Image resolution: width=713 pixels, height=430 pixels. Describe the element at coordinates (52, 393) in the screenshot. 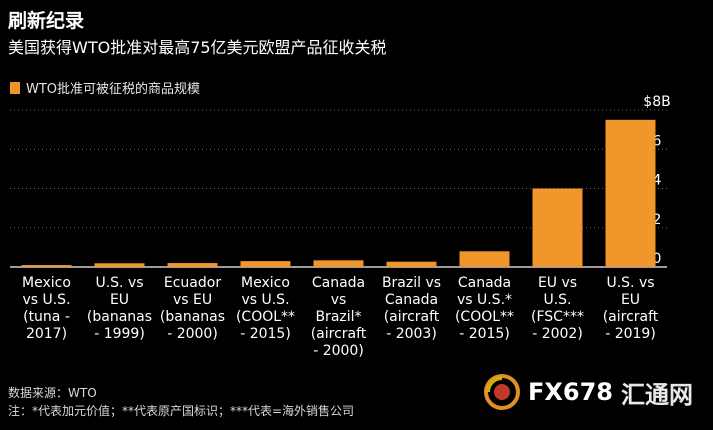

I see `source-note: 数据来源：WTO` at that location.